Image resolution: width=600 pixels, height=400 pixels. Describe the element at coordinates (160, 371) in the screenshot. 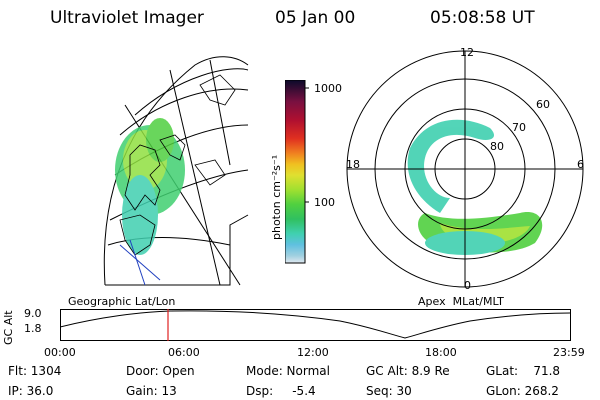

I see `door-status: Door: Open` at that location.